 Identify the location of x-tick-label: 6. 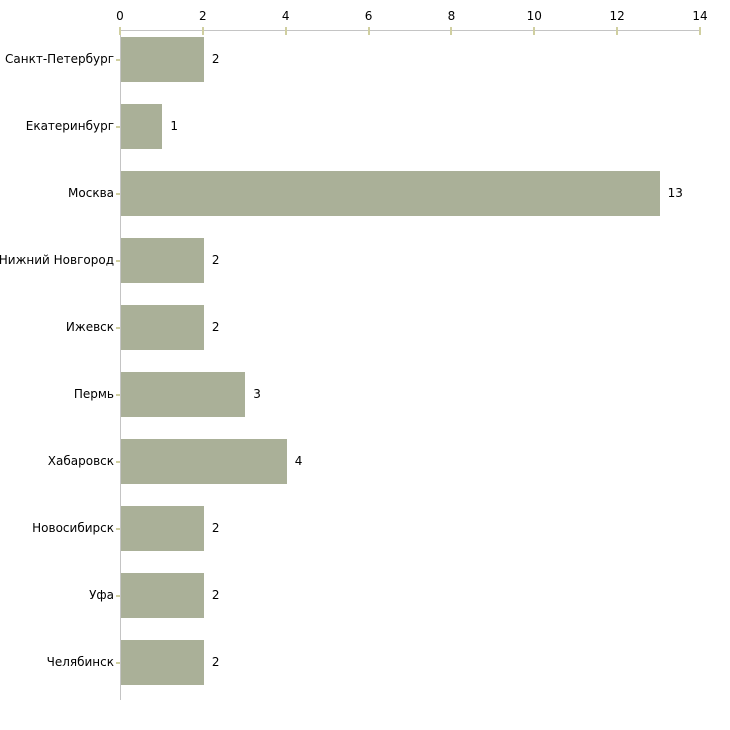
(368, 16).